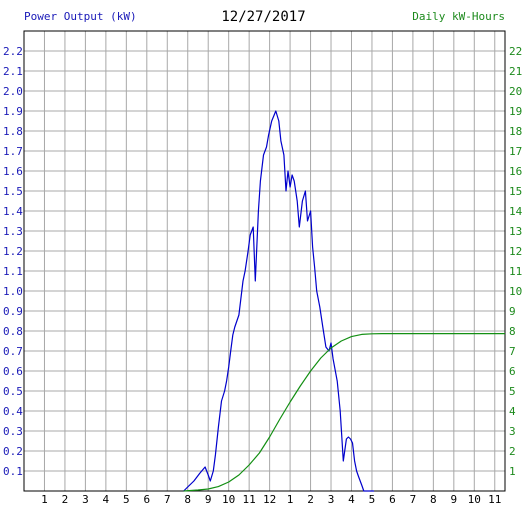  I want to click on right-y-tick-label: 11, so click(515, 271).